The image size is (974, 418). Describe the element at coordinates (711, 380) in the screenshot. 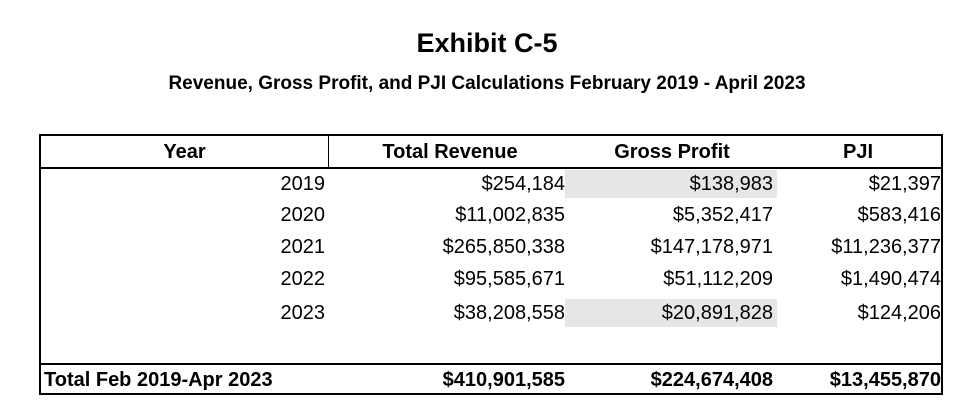

I see `total-gross-profit-value: $224,674,408` at that location.